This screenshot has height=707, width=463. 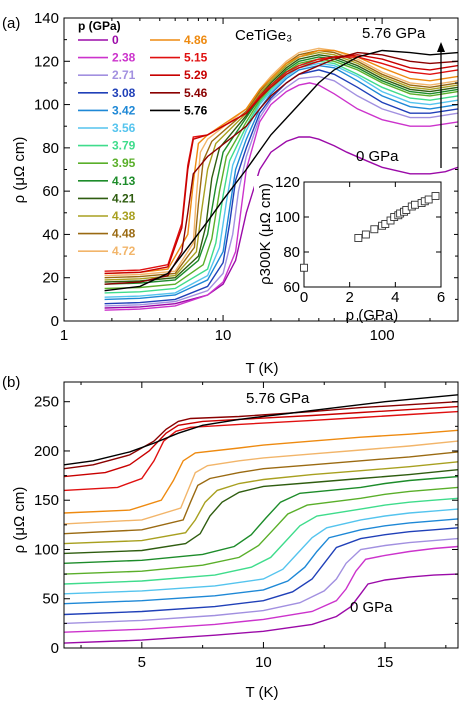 I want to click on inset-axes: 0 2 4 6 60 80 100 120, so click(x=360, y=240).